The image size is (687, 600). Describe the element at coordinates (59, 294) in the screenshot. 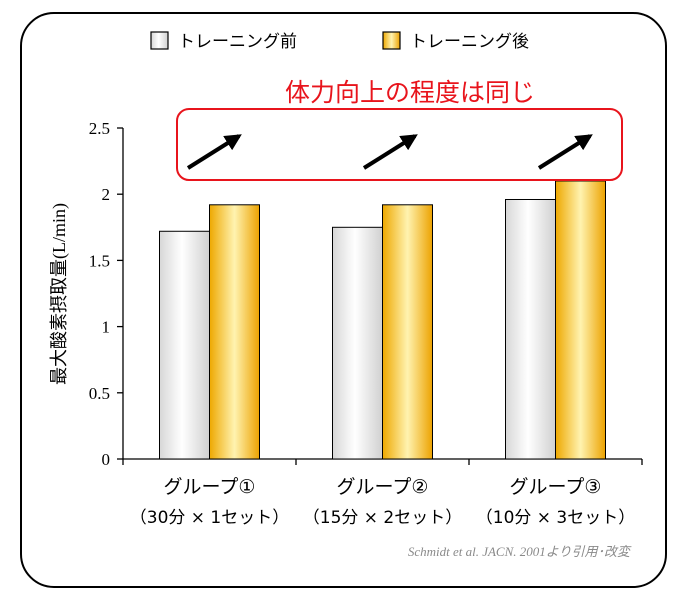

I see `y-axis-label: 最大酸素摂取量(L/min)` at that location.